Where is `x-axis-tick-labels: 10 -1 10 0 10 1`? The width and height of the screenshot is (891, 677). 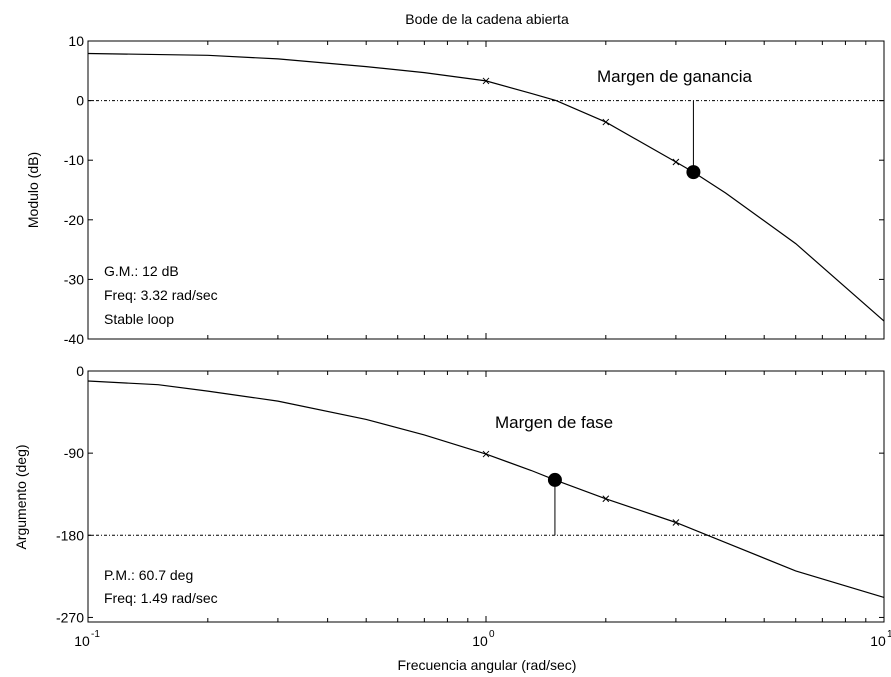
x-axis-tick-labels: 10 -1 10 0 10 1 is located at coordinates (482, 639).